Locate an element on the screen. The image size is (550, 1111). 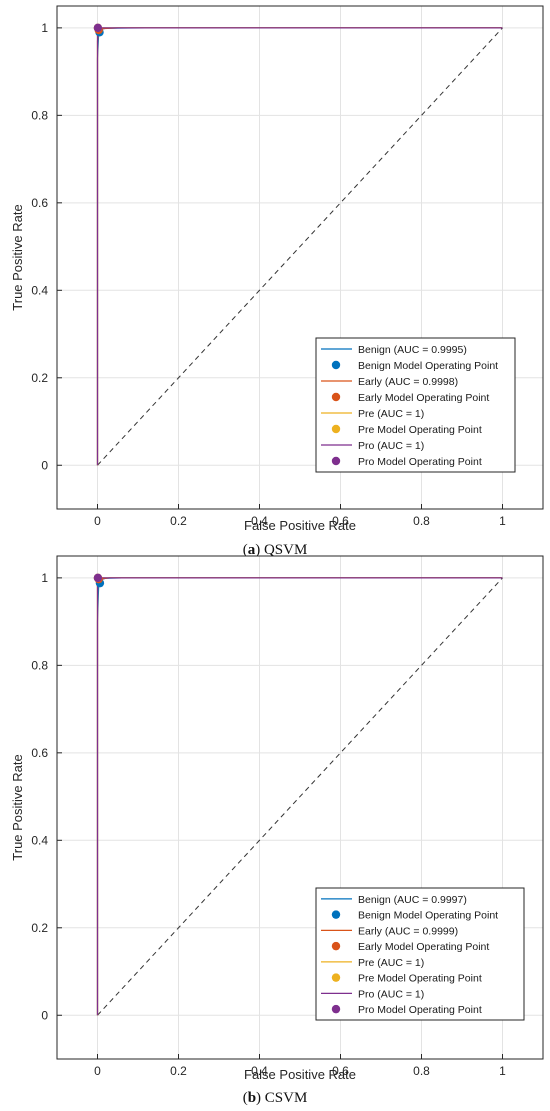
legend-entry-label: Benign (AUC = 0.9995) is located at coordinates (412, 350).